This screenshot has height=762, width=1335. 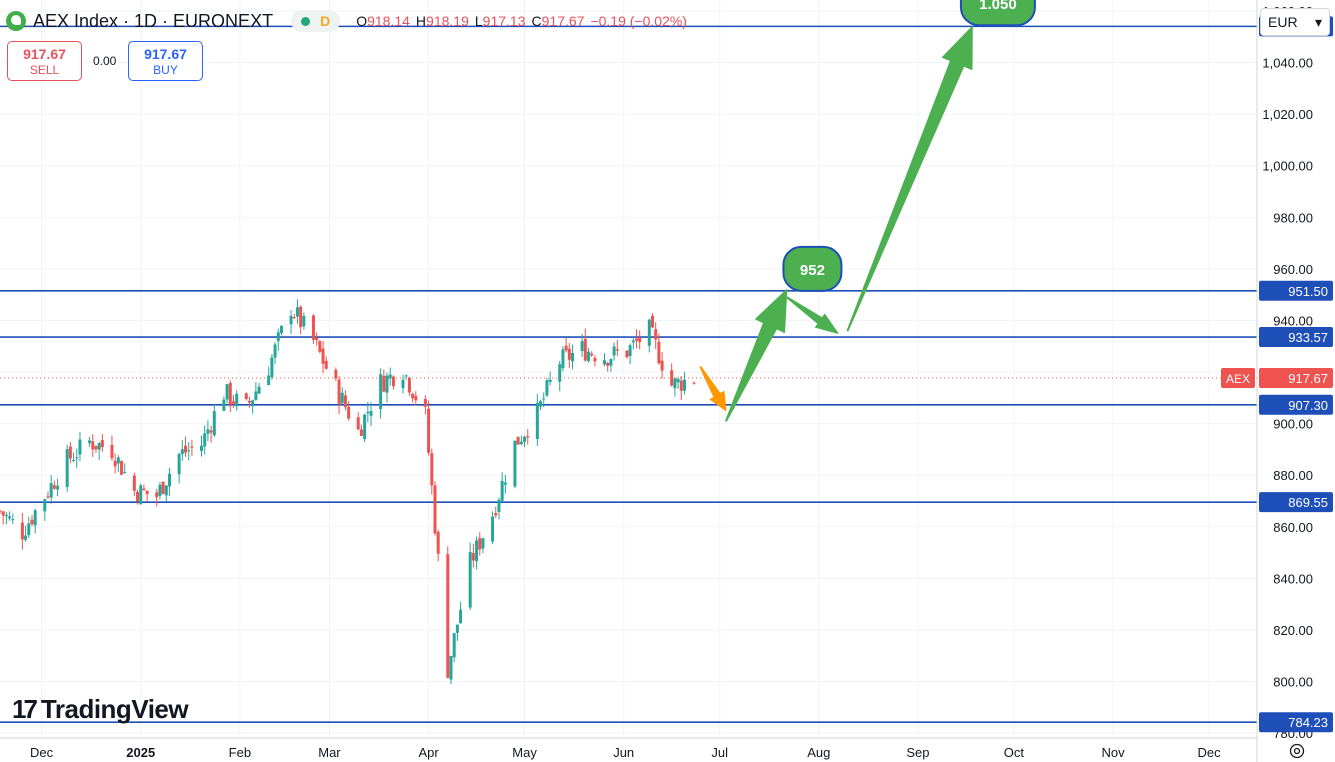 What do you see at coordinates (1293, 424) in the screenshot?
I see `y-tick-label: 900.00` at bounding box center [1293, 424].